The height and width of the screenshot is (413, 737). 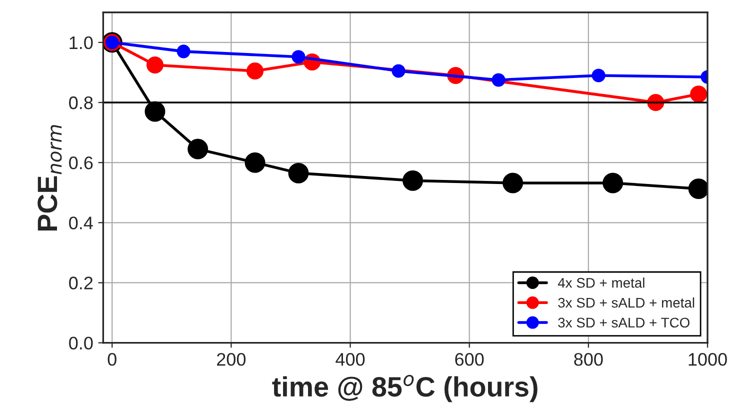 I want to click on x-tick-label: 200, so click(x=231, y=359).